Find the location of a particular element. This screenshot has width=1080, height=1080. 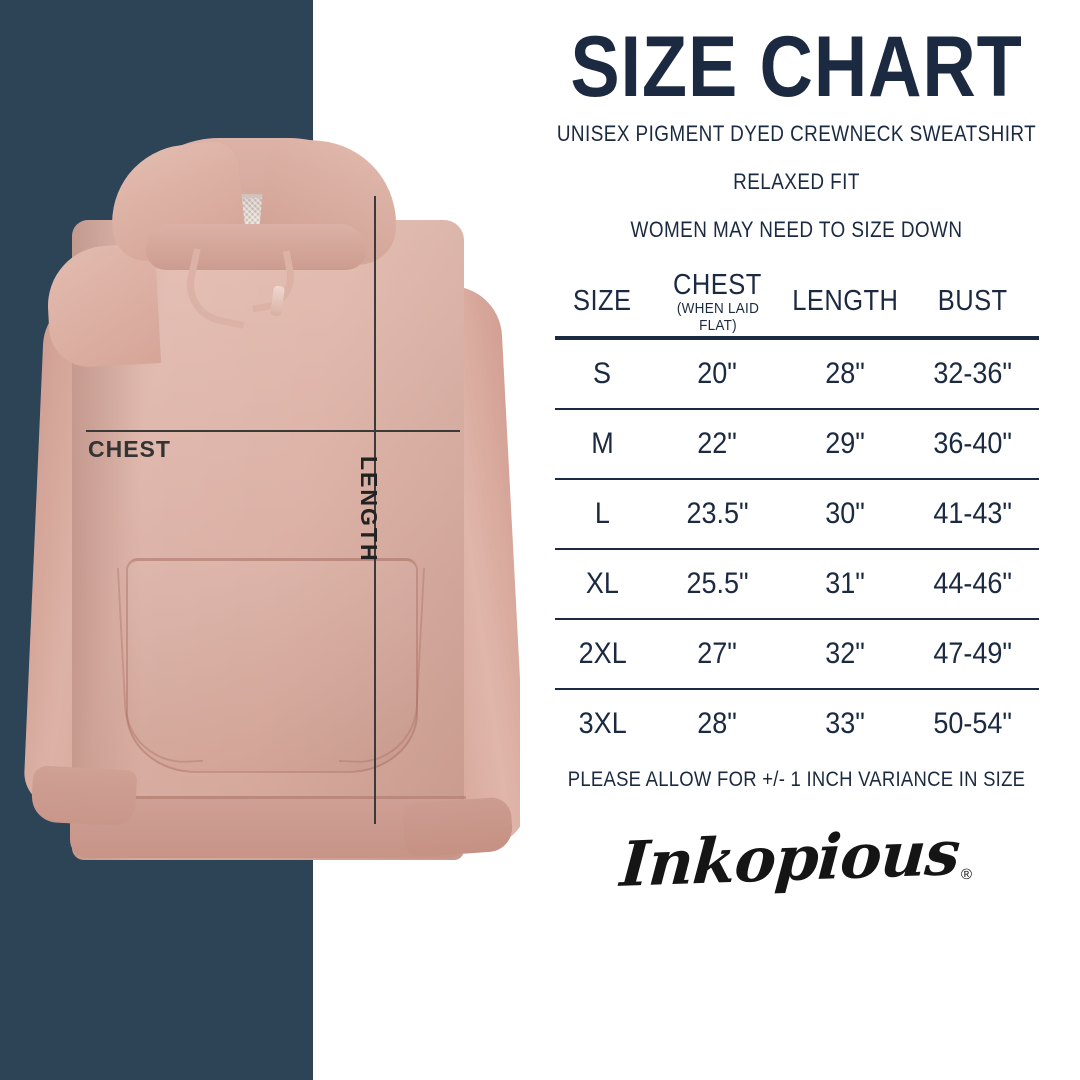

table-row: M 22ʺ 29ʺ 36-40ʺ is located at coordinates (796, 444).